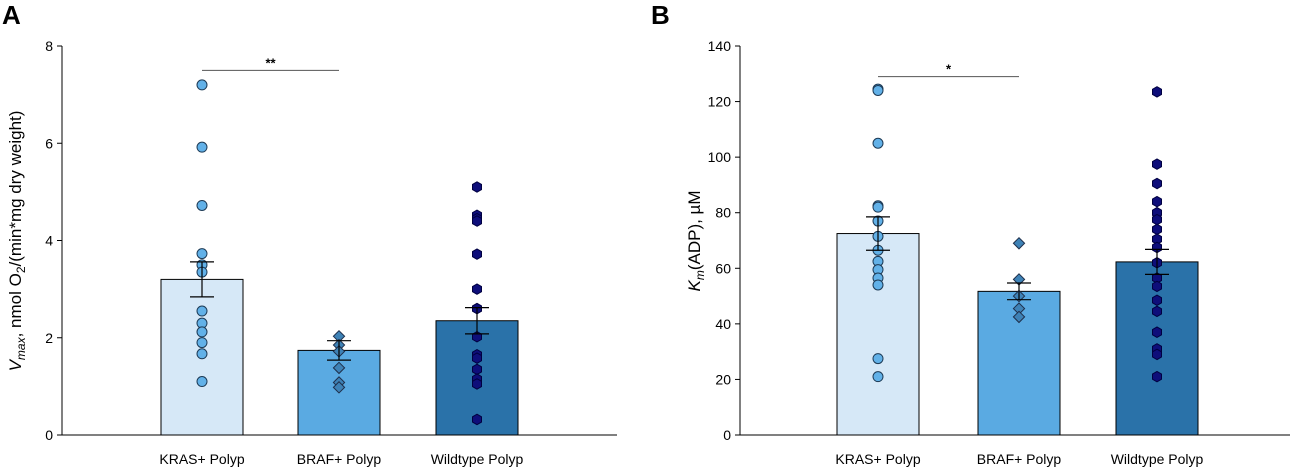 The image size is (1299, 468). What do you see at coordinates (49, 143) in the screenshot?
I see `y-tick-label: 6` at bounding box center [49, 143].